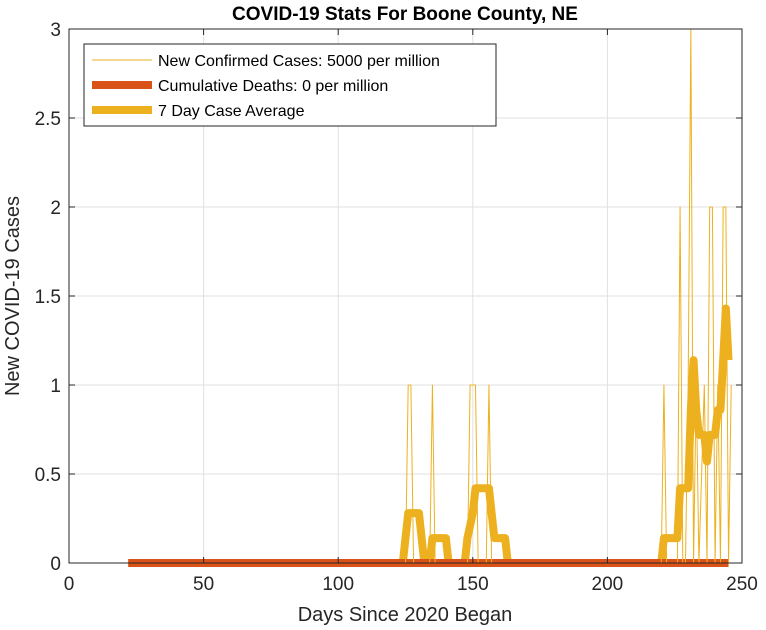 The height and width of the screenshot is (630, 766). Describe the element at coordinates (55, 30) in the screenshot. I see `y-tick-label: 3` at that location.